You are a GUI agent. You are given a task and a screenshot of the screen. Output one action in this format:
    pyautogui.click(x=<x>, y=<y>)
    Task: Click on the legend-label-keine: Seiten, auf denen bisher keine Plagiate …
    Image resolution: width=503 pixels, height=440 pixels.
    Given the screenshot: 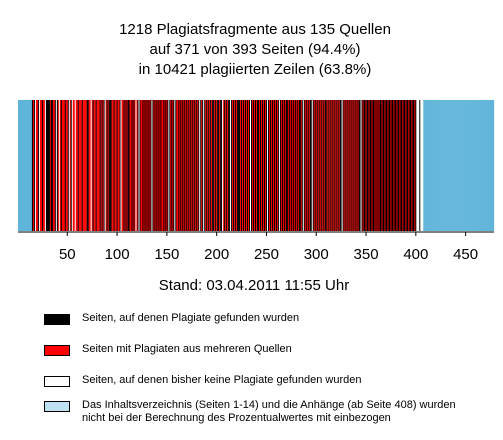 What is the action you would take?
    pyautogui.click(x=222, y=380)
    